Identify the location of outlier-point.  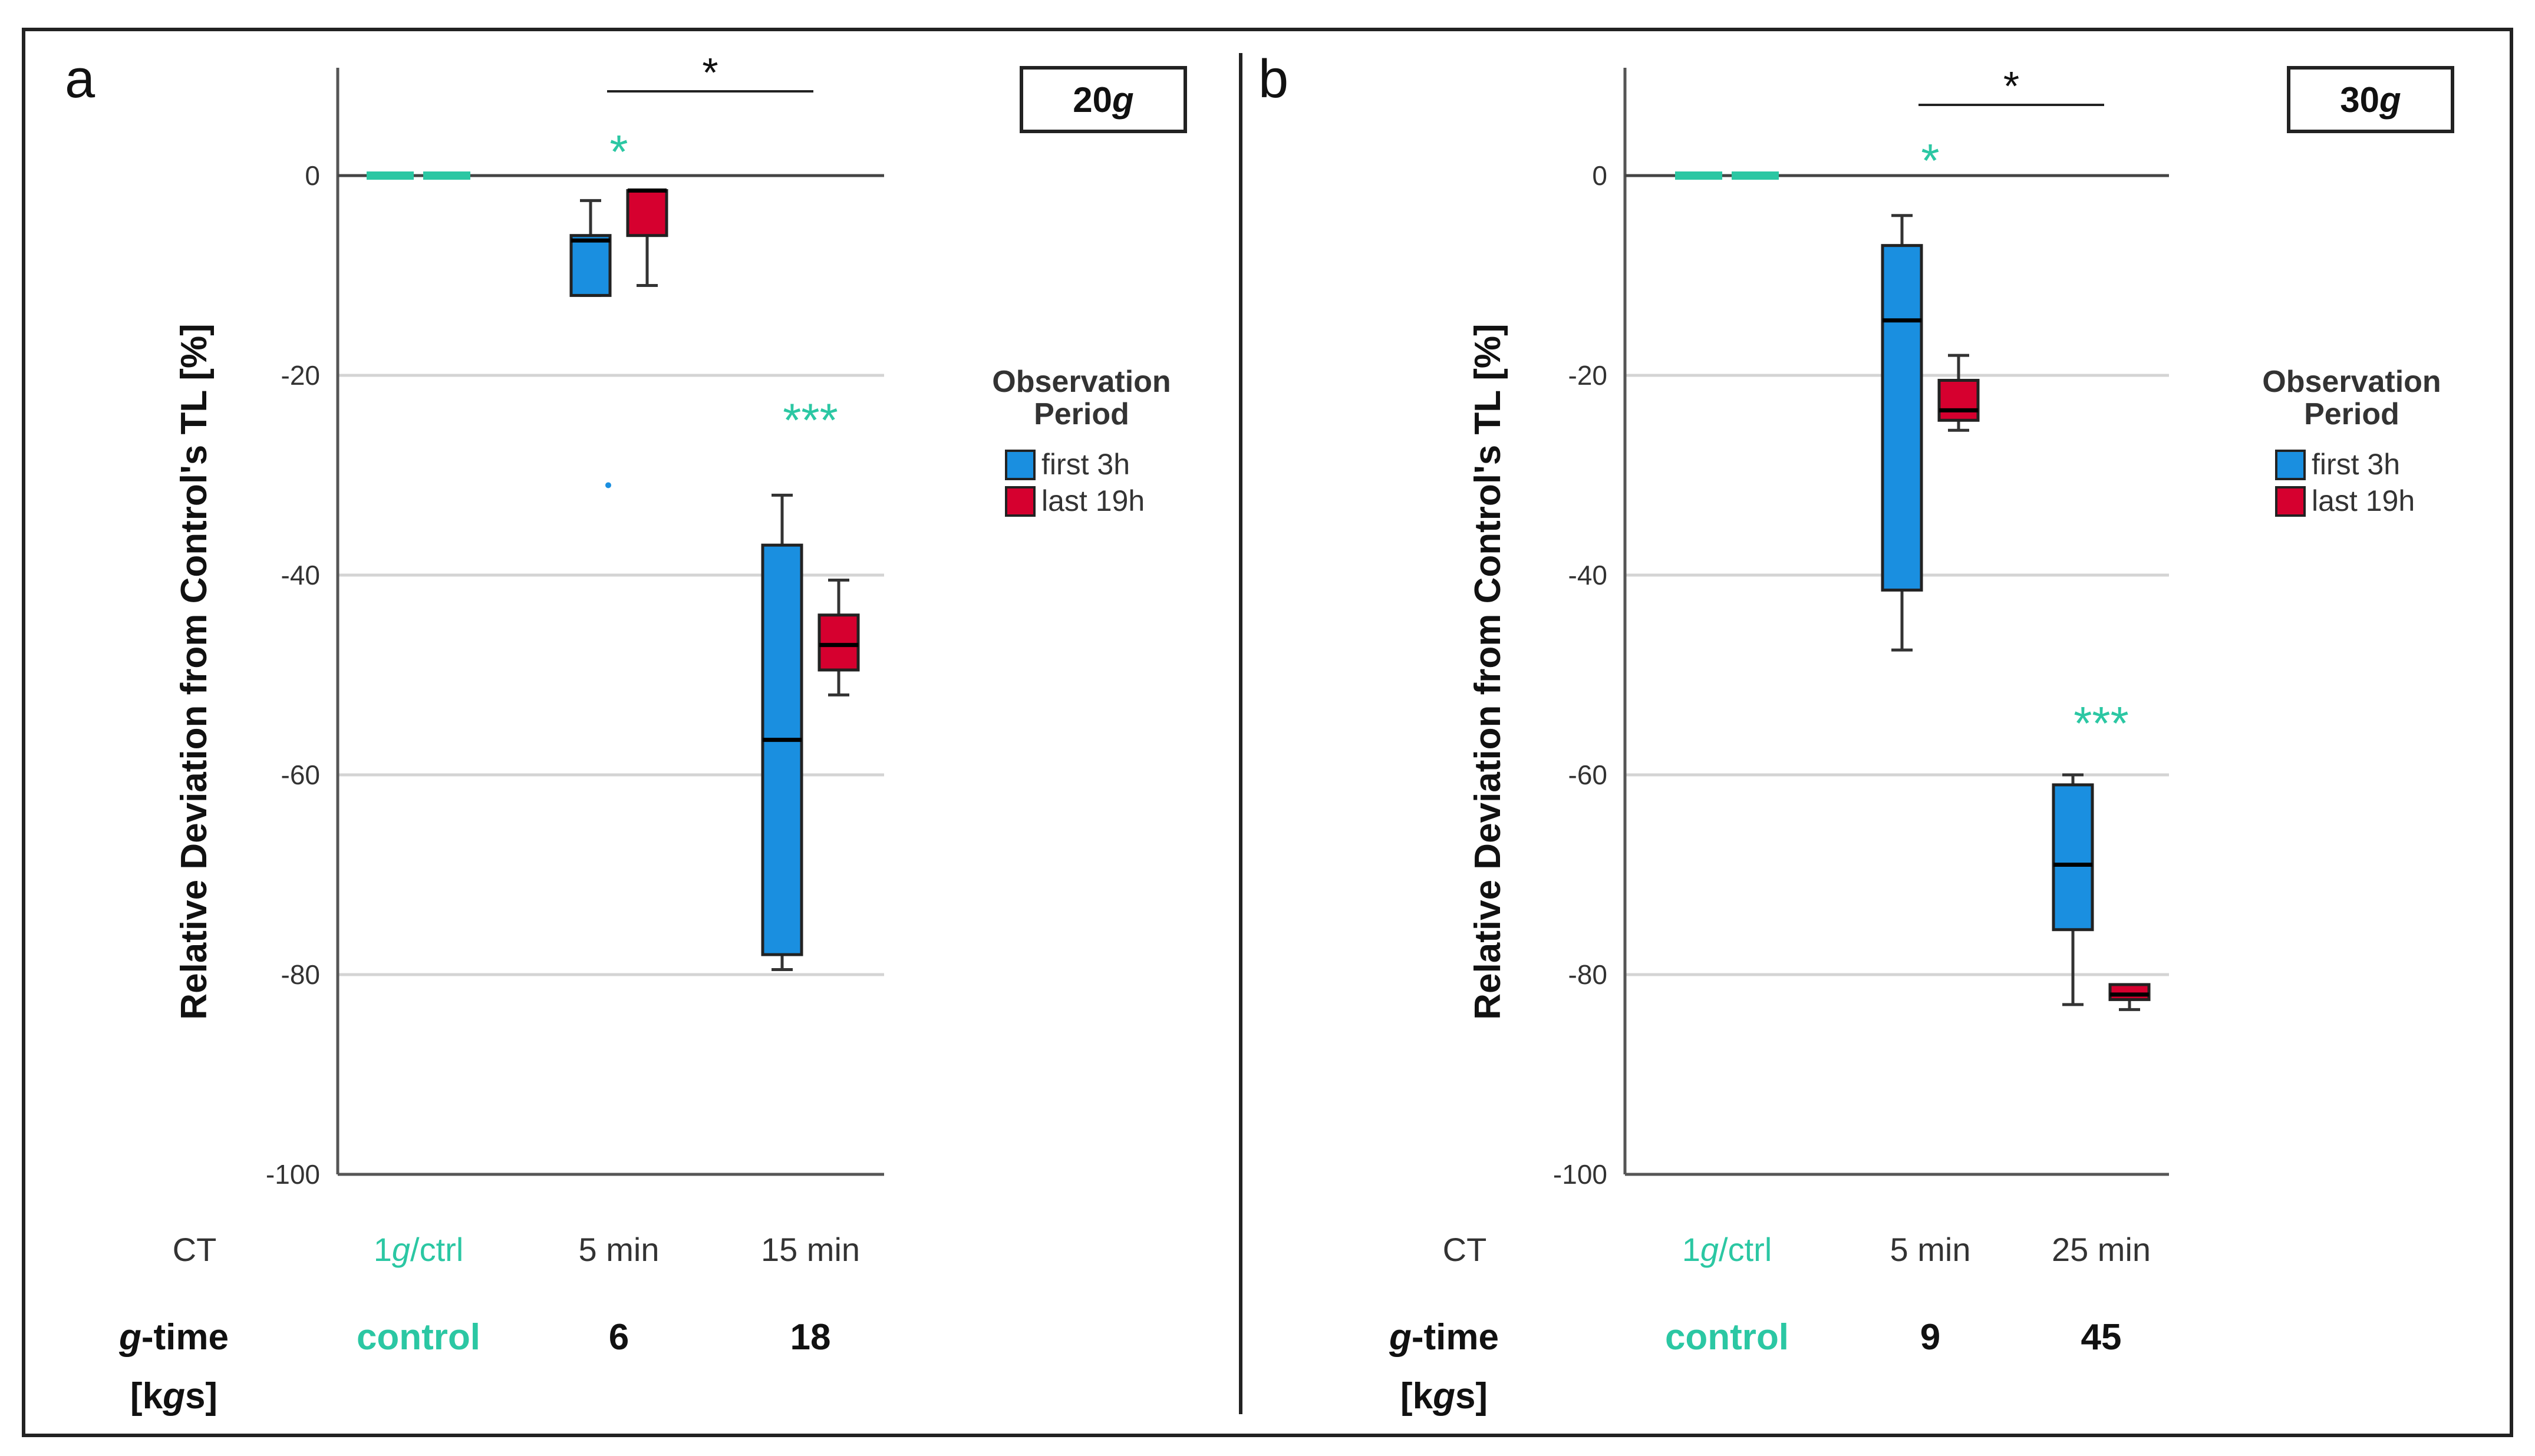
(608, 485).